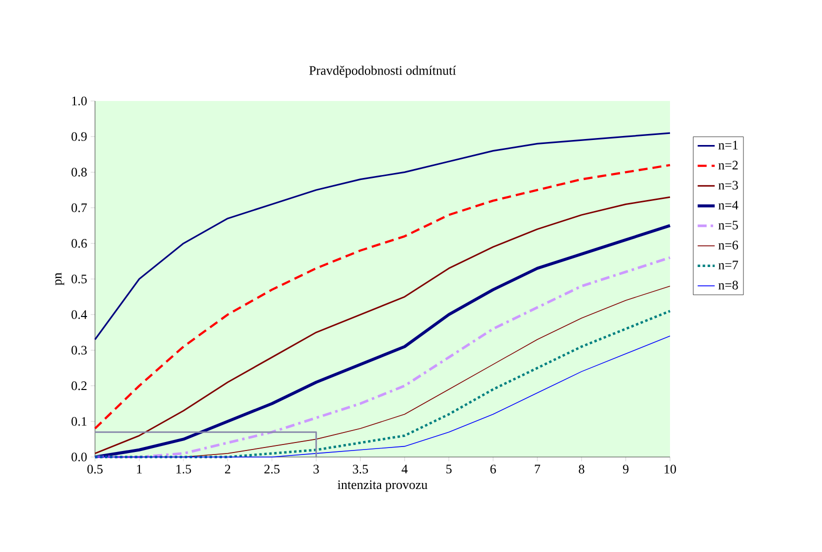 The image size is (822, 552). What do you see at coordinates (537, 469) in the screenshot?
I see `x-tick-label: 7` at bounding box center [537, 469].